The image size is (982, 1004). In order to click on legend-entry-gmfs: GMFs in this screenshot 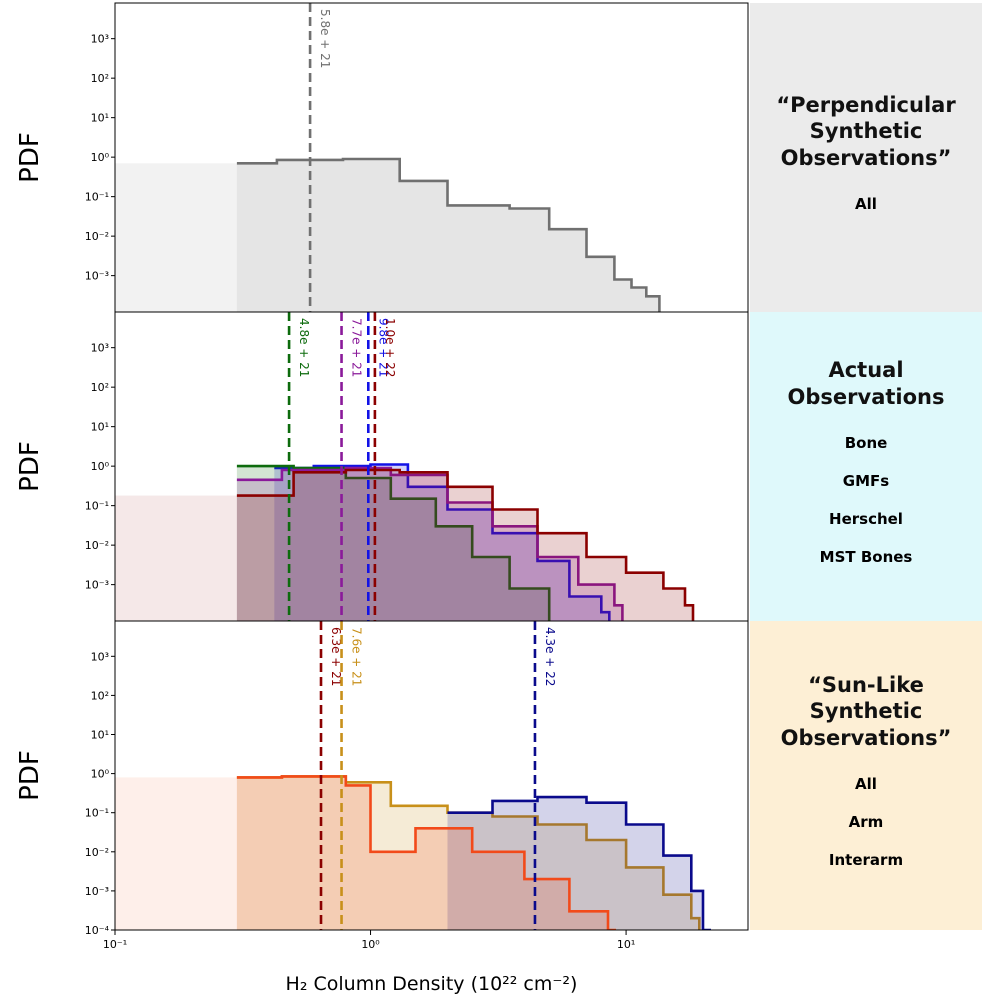, I will do `click(866, 480)`.